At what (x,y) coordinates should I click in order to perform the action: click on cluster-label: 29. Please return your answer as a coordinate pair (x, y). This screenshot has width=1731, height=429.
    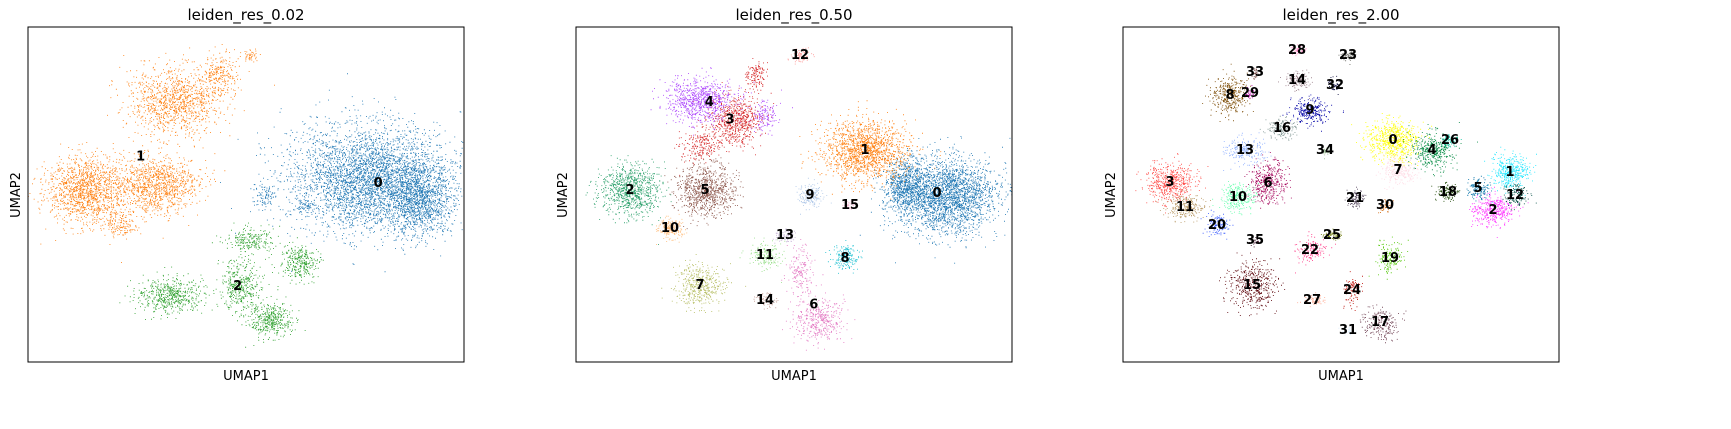
    Looking at the image, I should click on (1250, 93).